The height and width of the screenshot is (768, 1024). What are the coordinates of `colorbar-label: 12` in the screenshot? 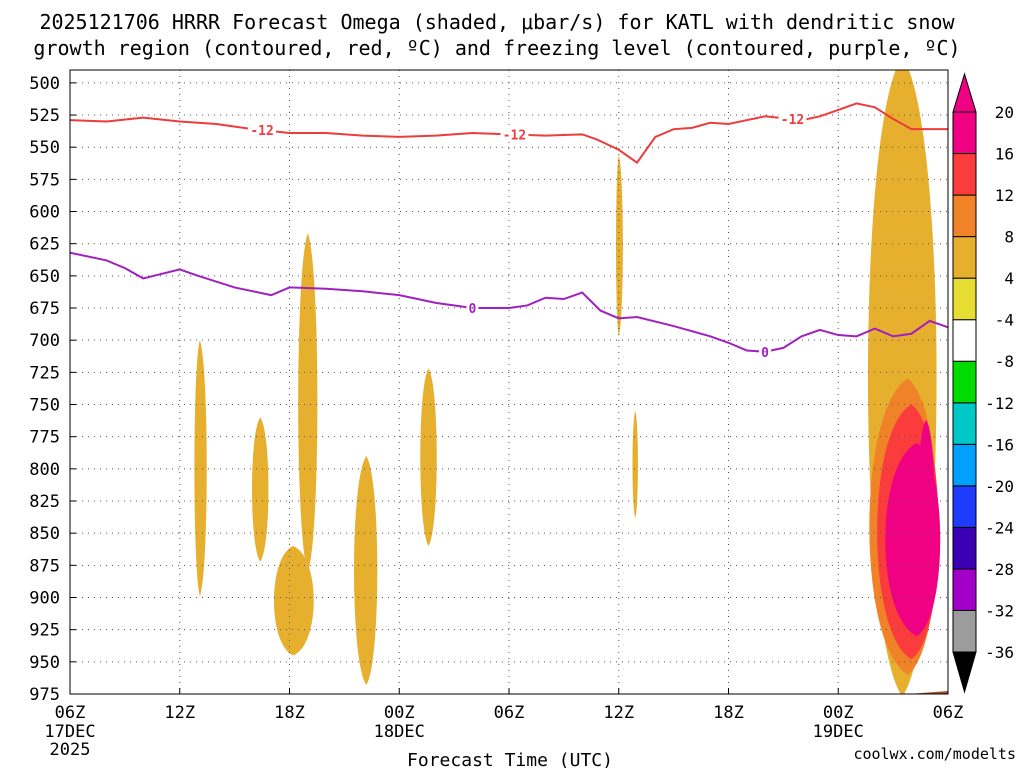 It's located at (1004, 195).